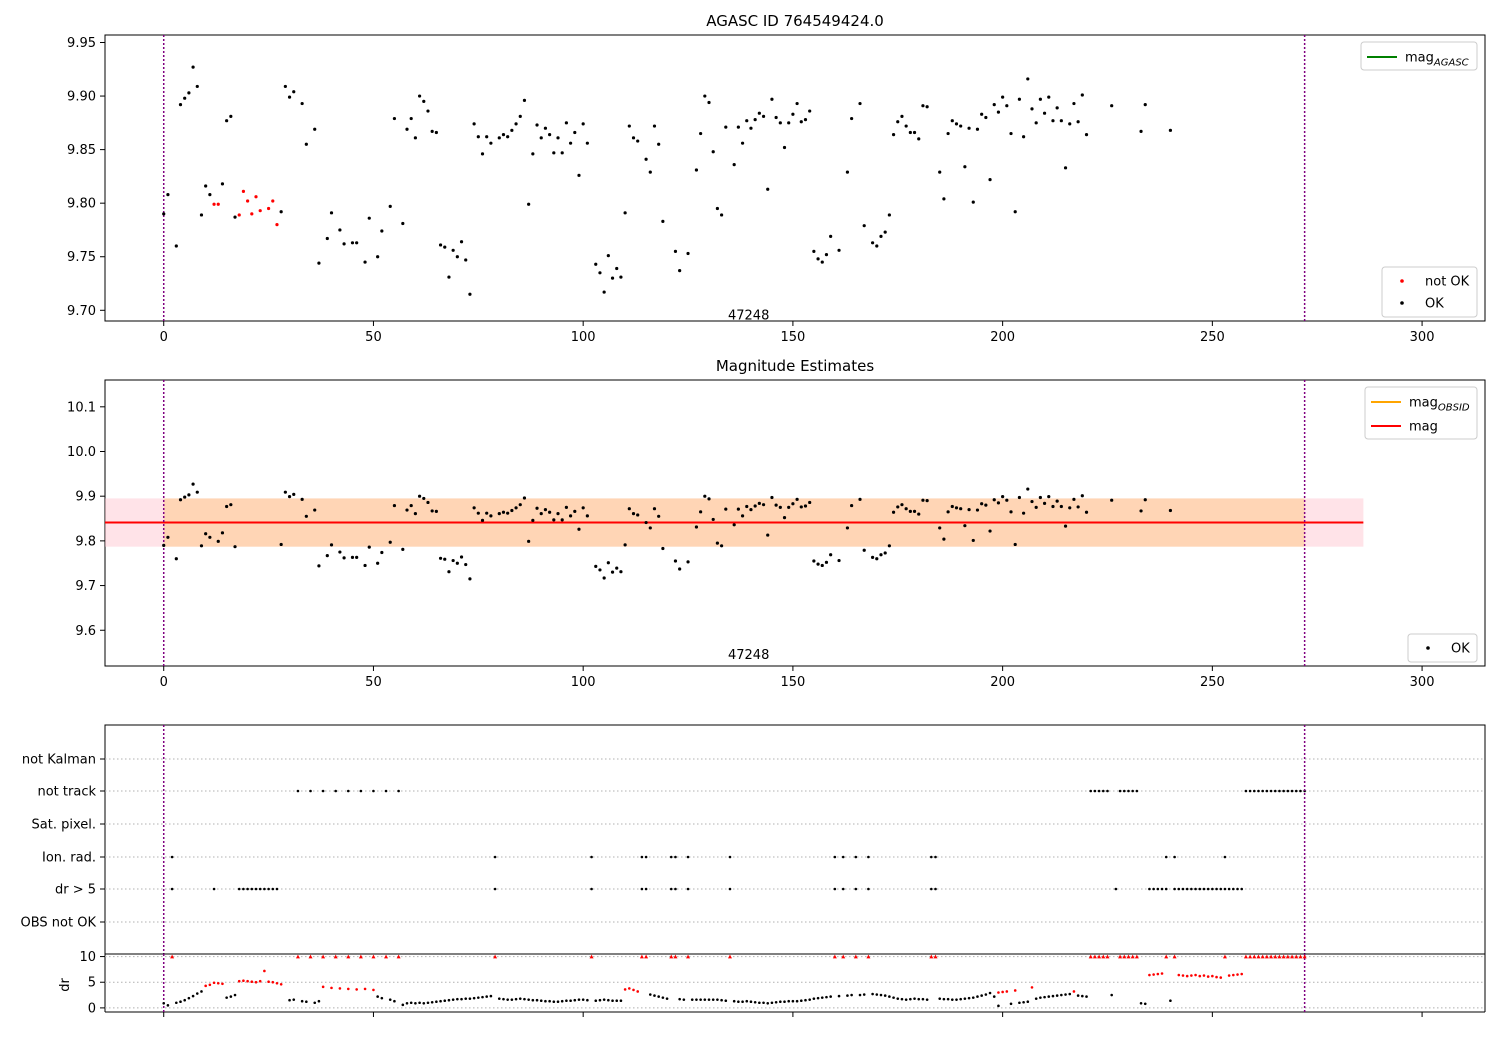 The width and height of the screenshot is (1500, 1050). Describe the element at coordinates (795, 21) in the screenshot. I see `panel-0-title: AGASC ID 764549424.0` at that location.